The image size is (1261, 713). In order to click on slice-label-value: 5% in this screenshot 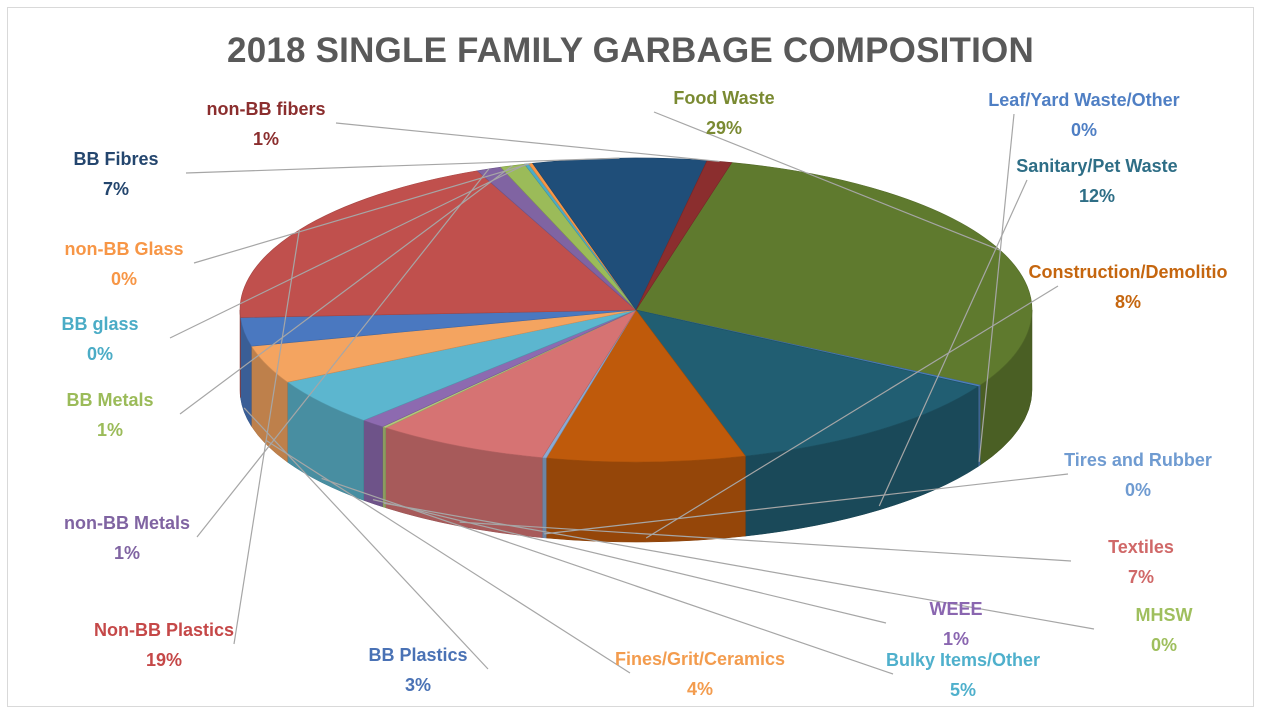, I will do `click(963, 690)`.